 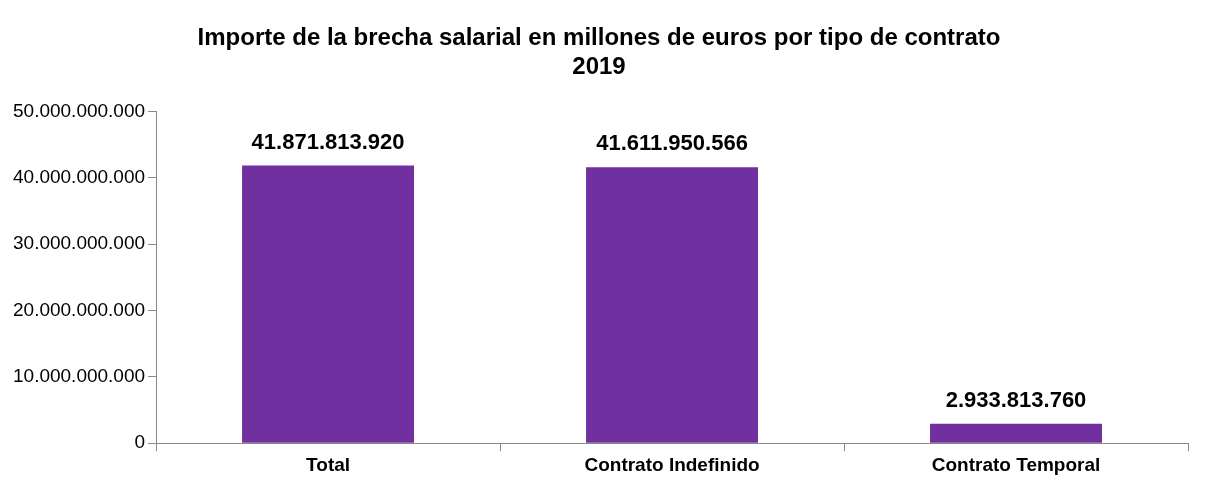 What do you see at coordinates (328, 141) in the screenshot?
I see `data-label: 41.871.813.920` at bounding box center [328, 141].